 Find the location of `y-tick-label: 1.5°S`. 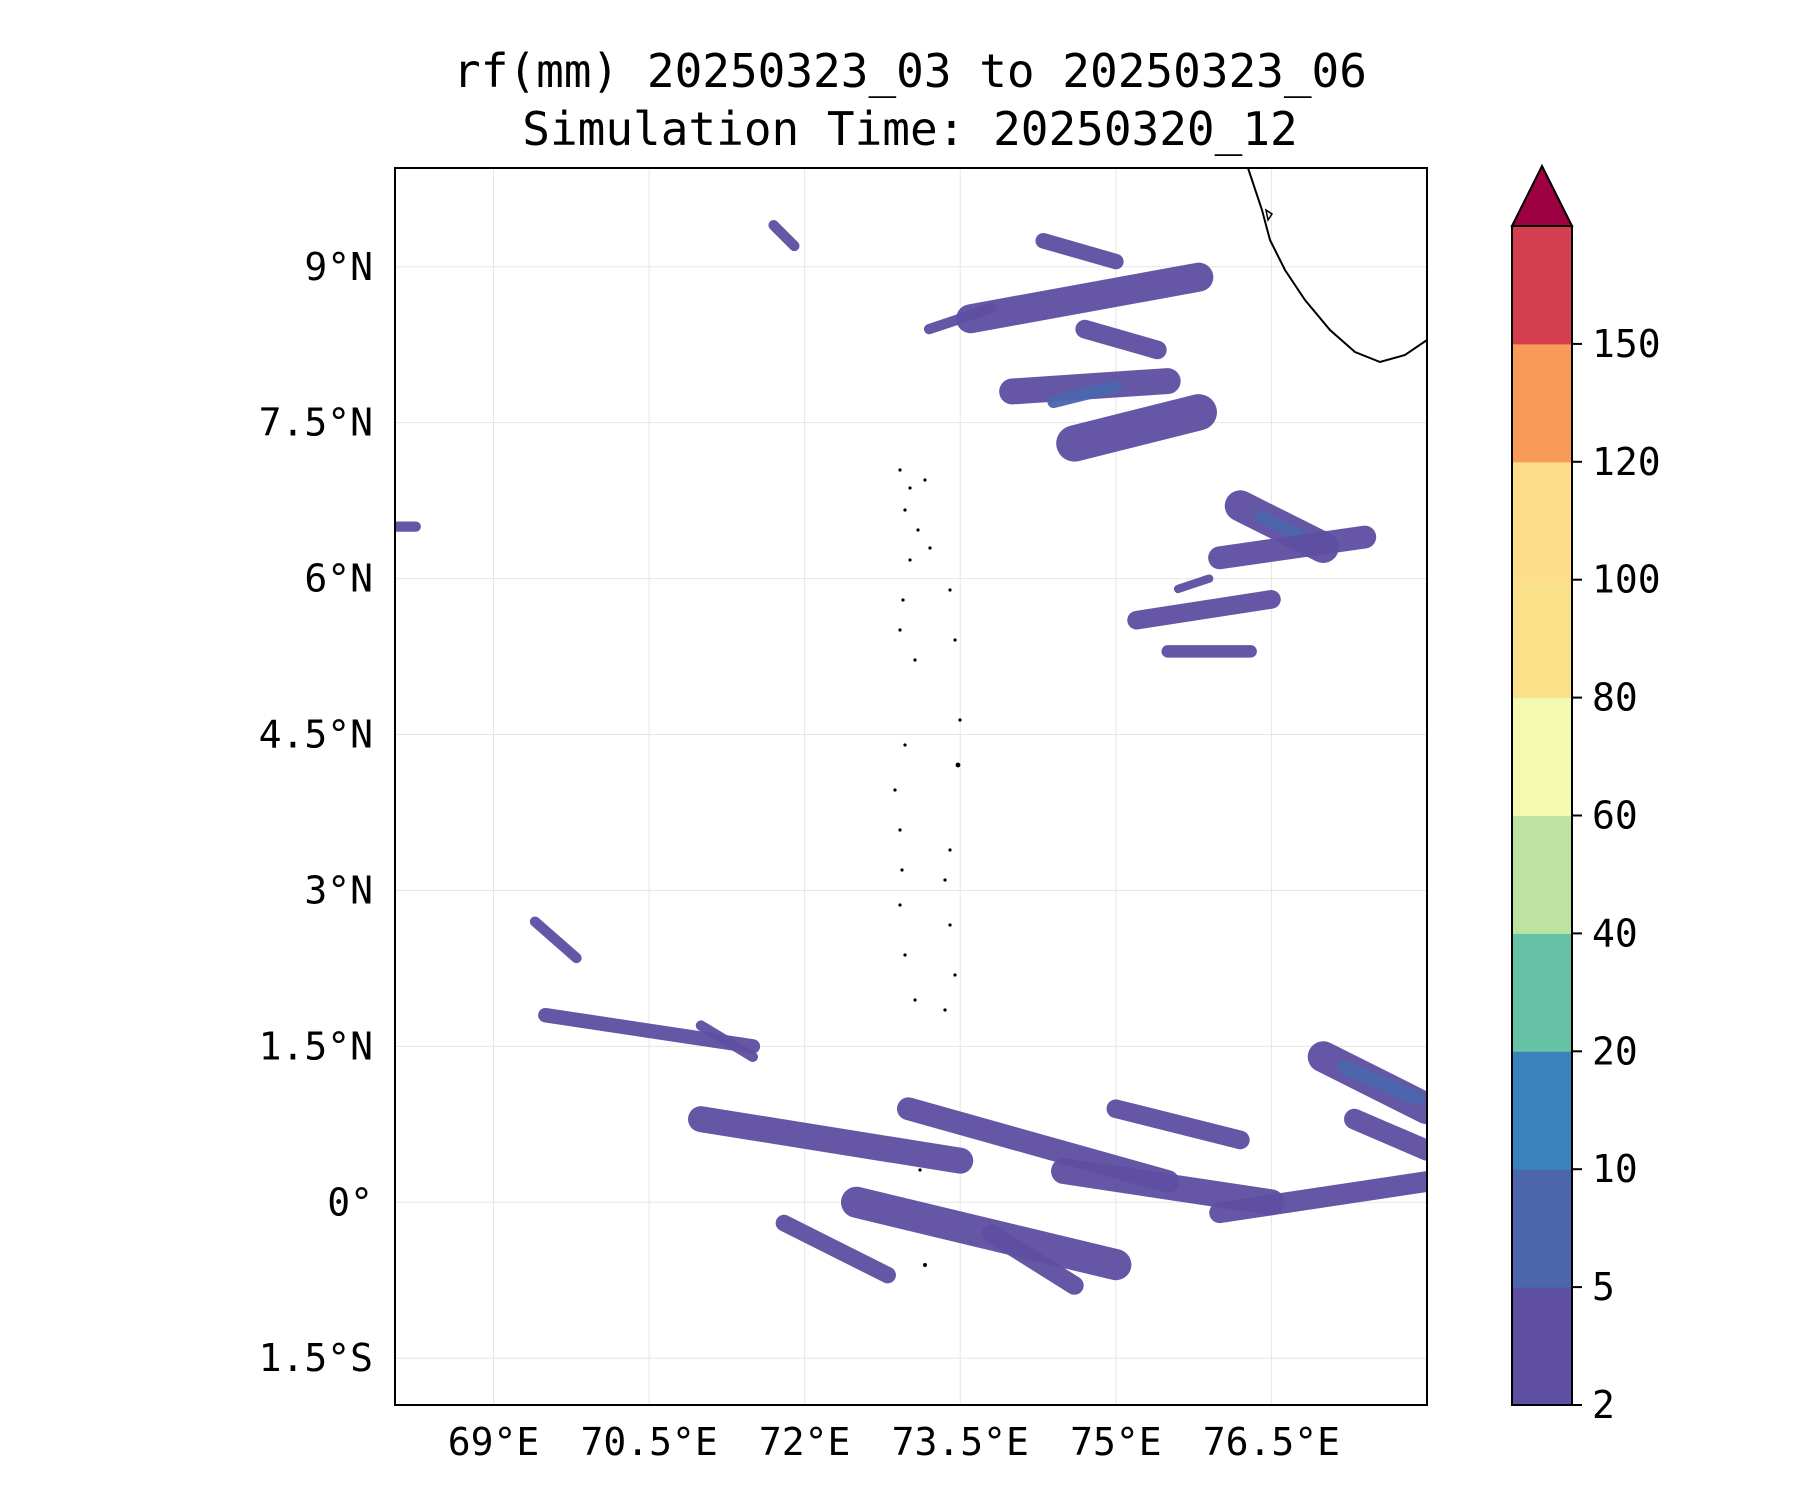

y-tick-label: 1.5°S is located at coordinates (316, 1358).